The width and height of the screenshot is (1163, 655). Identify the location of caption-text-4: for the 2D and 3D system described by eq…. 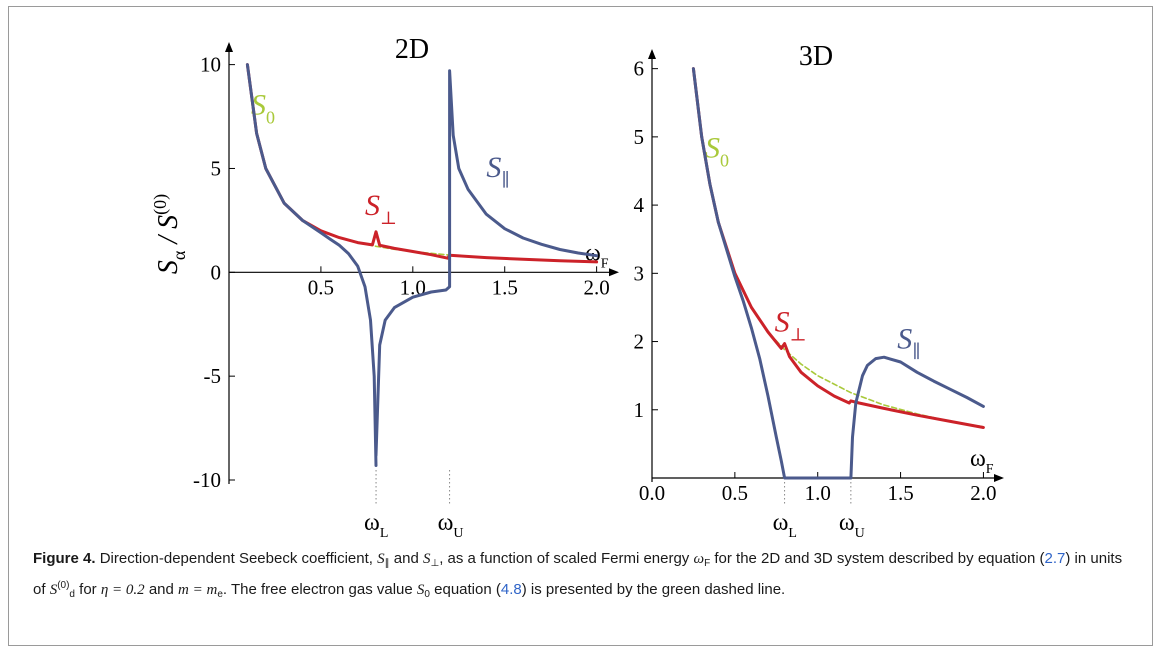
(877, 558).